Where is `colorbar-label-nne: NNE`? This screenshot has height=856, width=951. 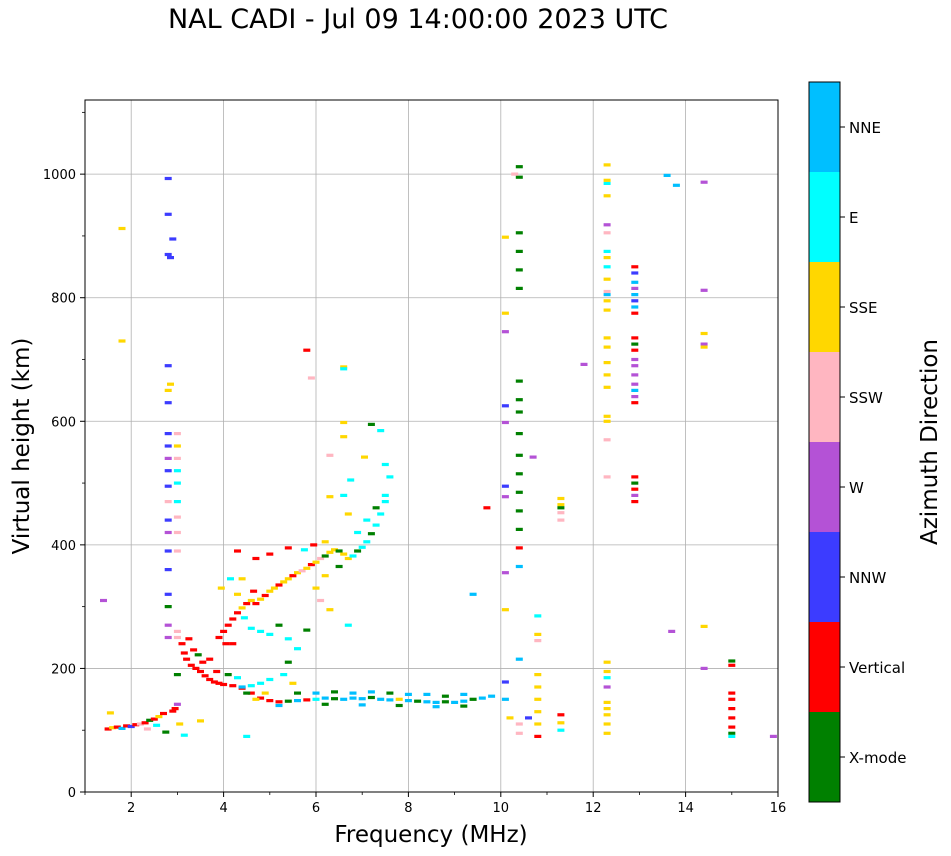 colorbar-label-nne: NNE is located at coordinates (865, 128).